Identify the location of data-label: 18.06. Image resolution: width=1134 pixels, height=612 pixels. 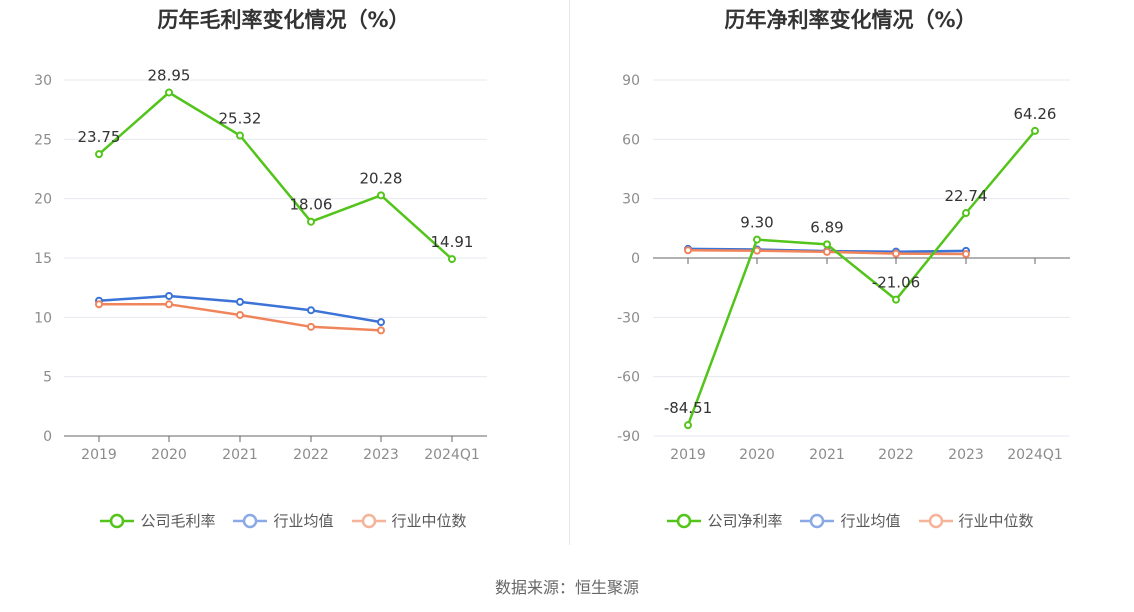
(311, 205).